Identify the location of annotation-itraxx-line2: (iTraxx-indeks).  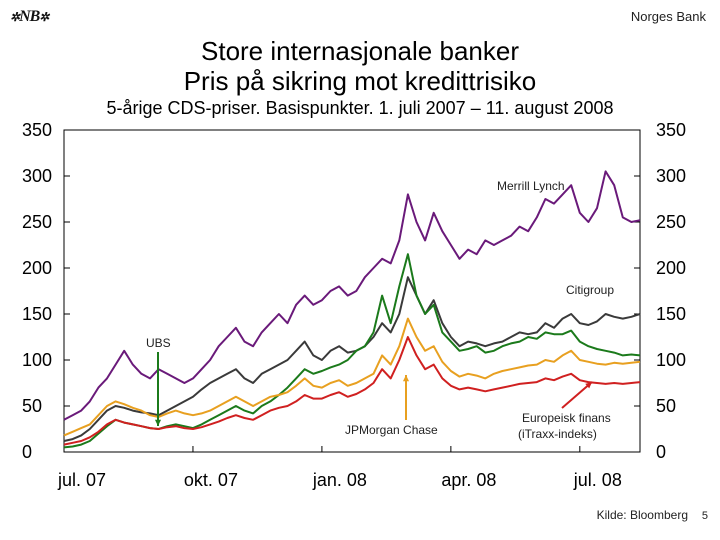
(557, 434).